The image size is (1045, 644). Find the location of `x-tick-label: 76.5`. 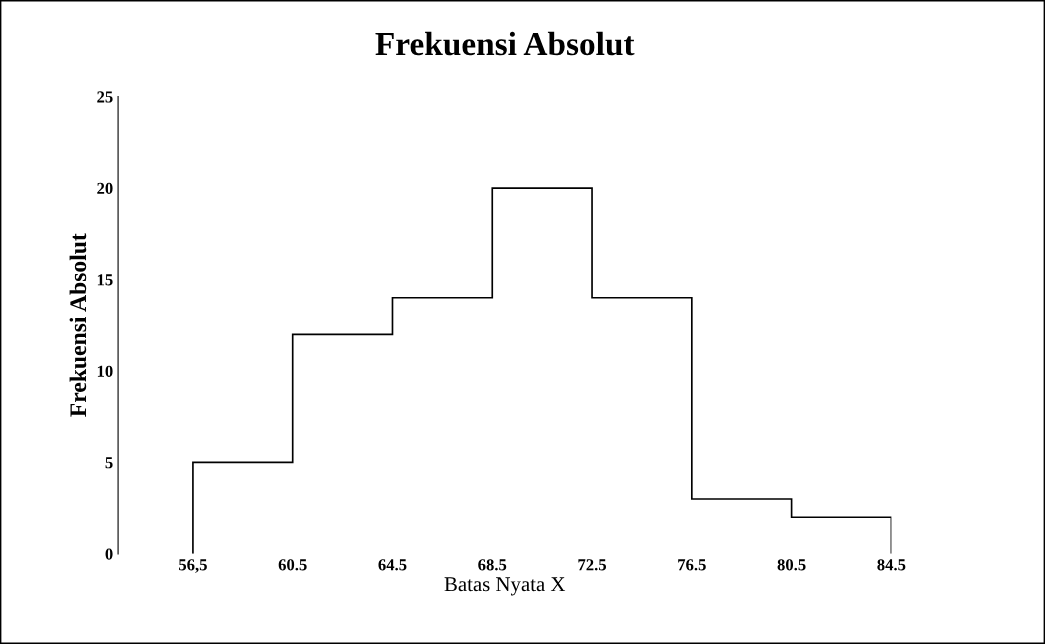

x-tick-label: 76.5 is located at coordinates (692, 565).